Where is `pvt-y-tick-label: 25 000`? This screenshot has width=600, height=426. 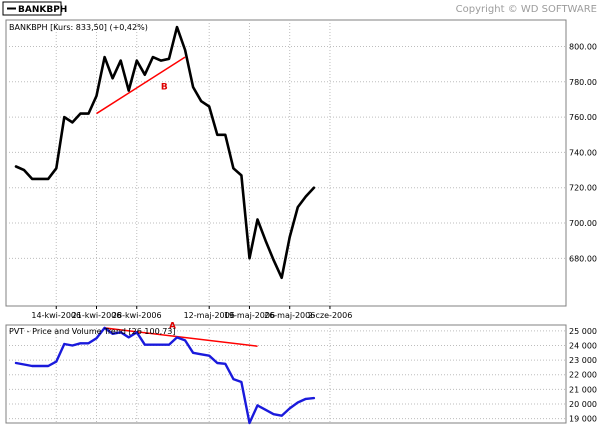
pvt-y-tick-label: 25 000 is located at coordinates (583, 331).